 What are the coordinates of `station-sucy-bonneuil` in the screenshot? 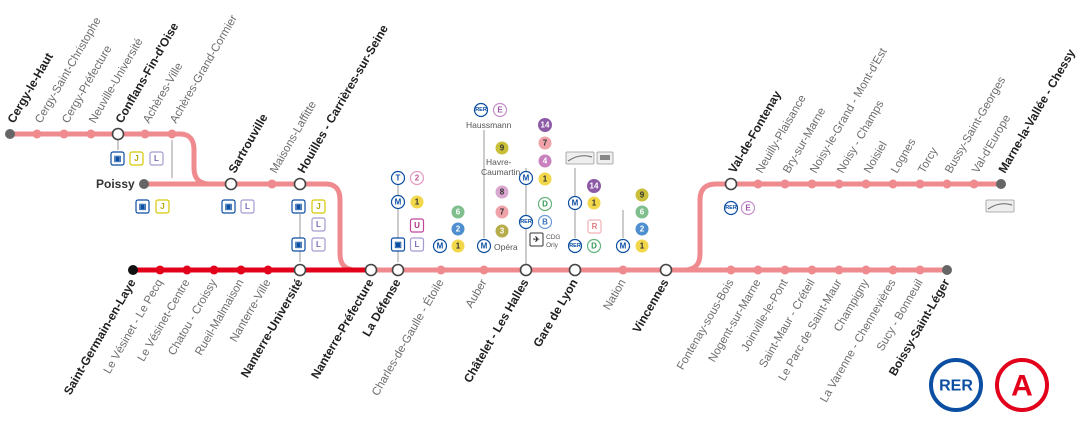 It's located at (920, 270).